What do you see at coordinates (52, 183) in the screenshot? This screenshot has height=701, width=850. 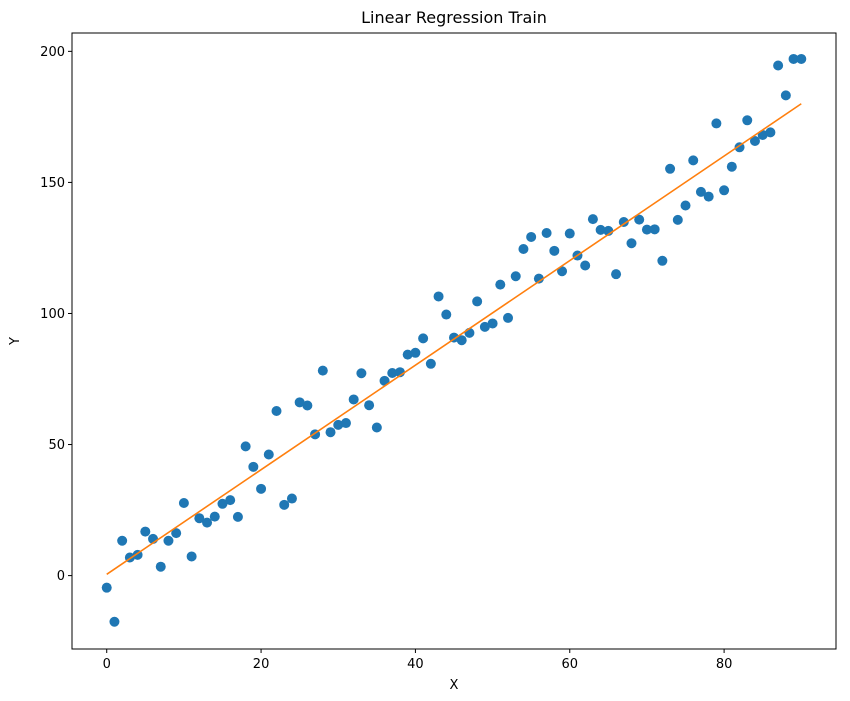 I see `y-tick-label: 150` at bounding box center [52, 183].